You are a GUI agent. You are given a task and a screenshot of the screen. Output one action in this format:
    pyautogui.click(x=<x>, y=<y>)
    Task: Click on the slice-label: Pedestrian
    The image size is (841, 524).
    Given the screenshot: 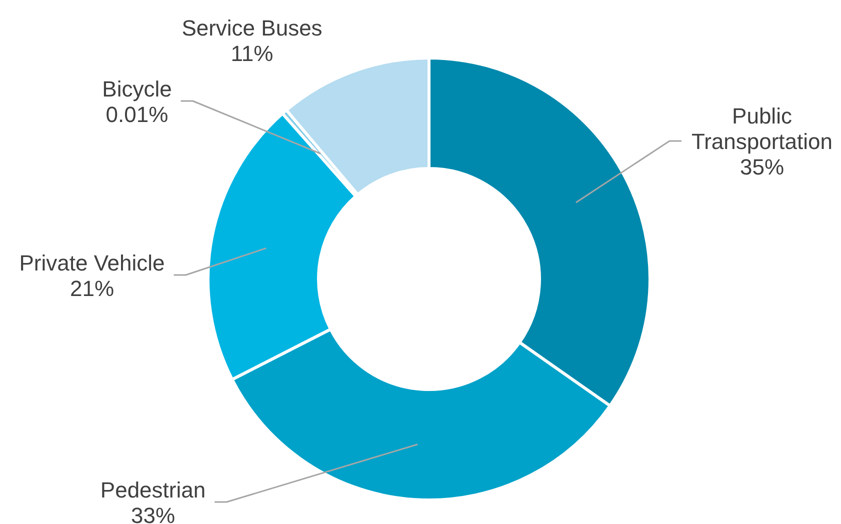 What is the action you would take?
    pyautogui.click(x=153, y=489)
    